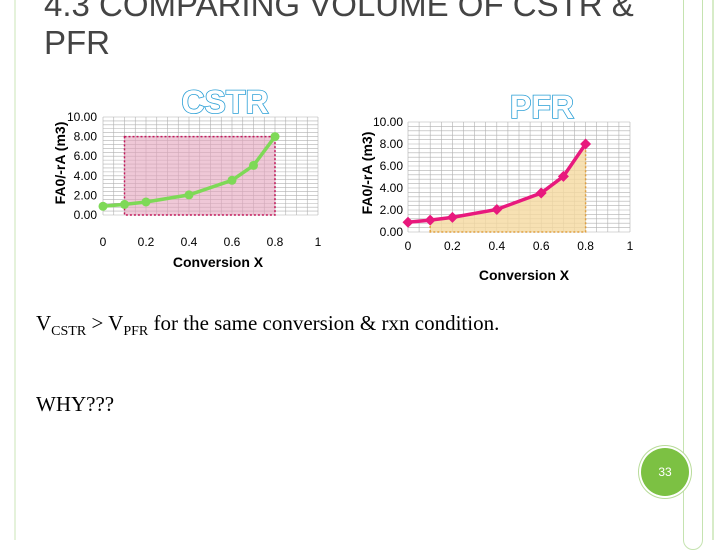  What do you see at coordinates (224, 102) in the screenshot?
I see `reactor-label: CSTR` at bounding box center [224, 102].